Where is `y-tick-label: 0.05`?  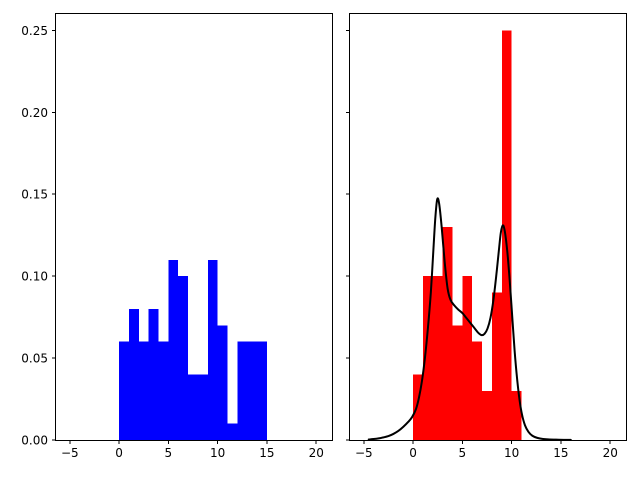 y-tick-label: 0.05 is located at coordinates (34, 359).